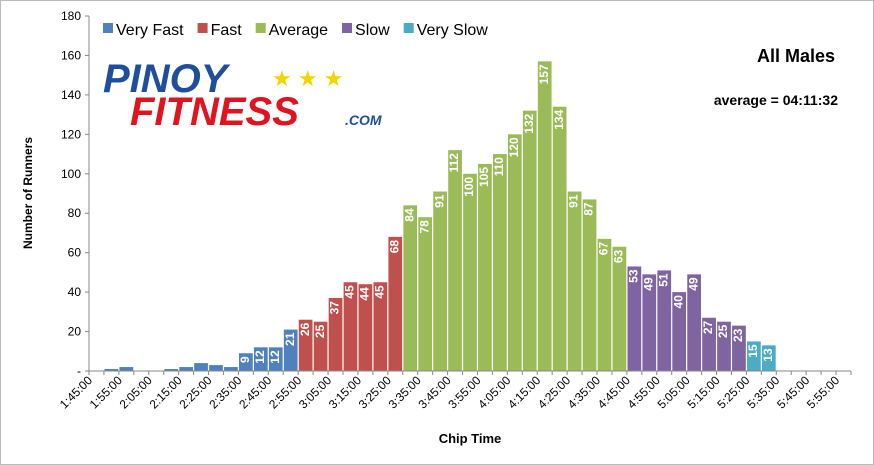 The width and height of the screenshot is (874, 465). What do you see at coordinates (290, 339) in the screenshot?
I see `data-label: 21` at bounding box center [290, 339].